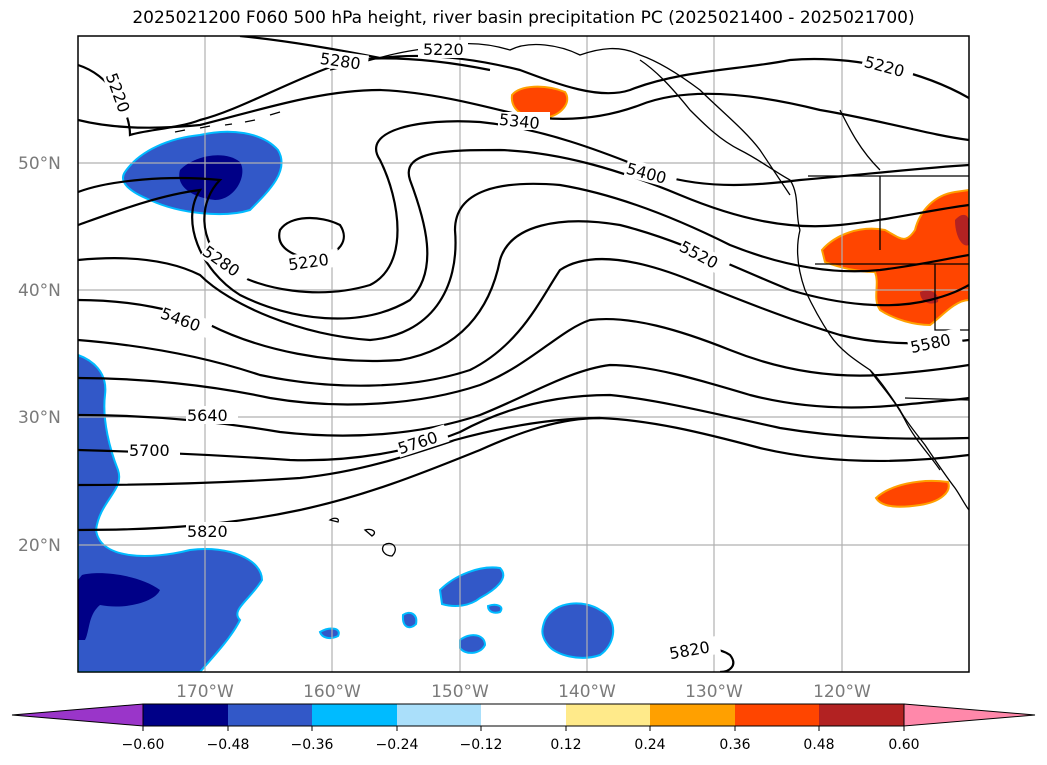 The width and height of the screenshot is (1047, 765). I want to click on lat-label: 50°N, so click(39, 164).